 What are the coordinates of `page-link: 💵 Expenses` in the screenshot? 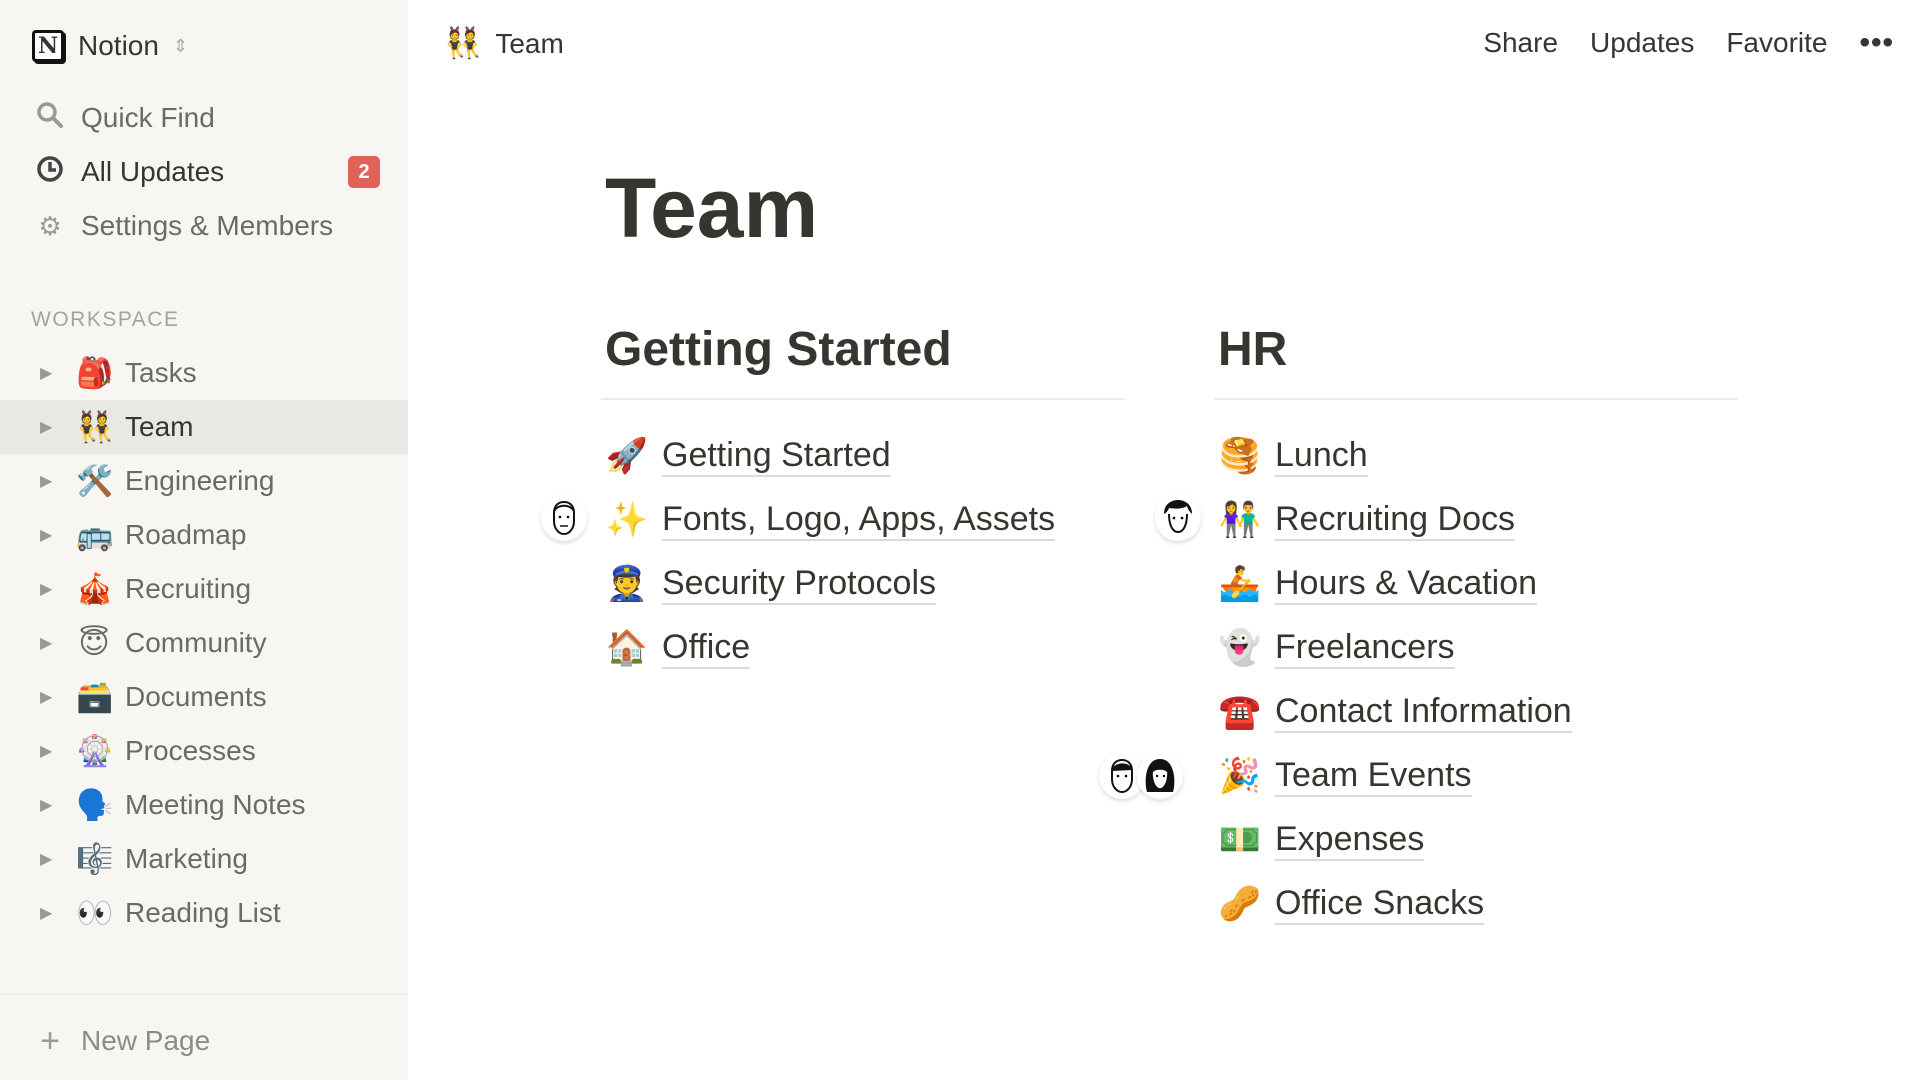 It's located at (1478, 840).